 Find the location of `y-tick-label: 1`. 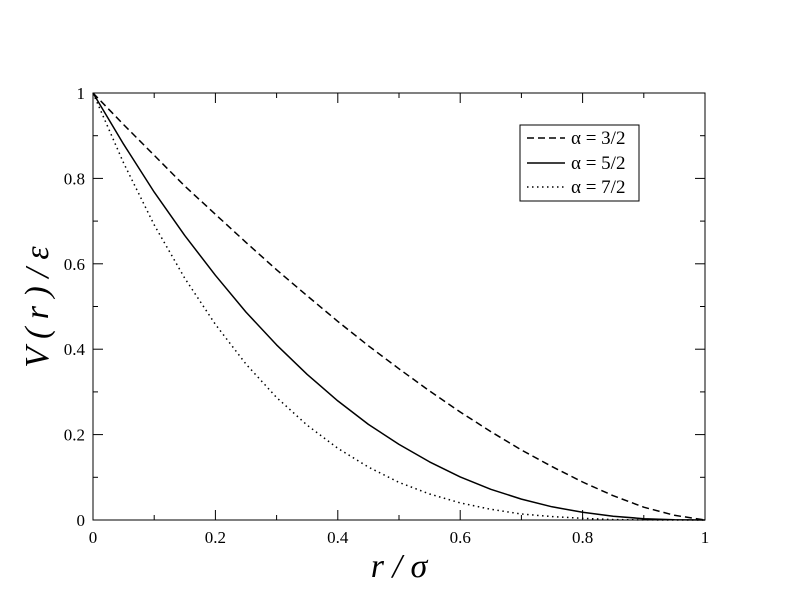

y-tick-label: 1 is located at coordinates (81, 93).